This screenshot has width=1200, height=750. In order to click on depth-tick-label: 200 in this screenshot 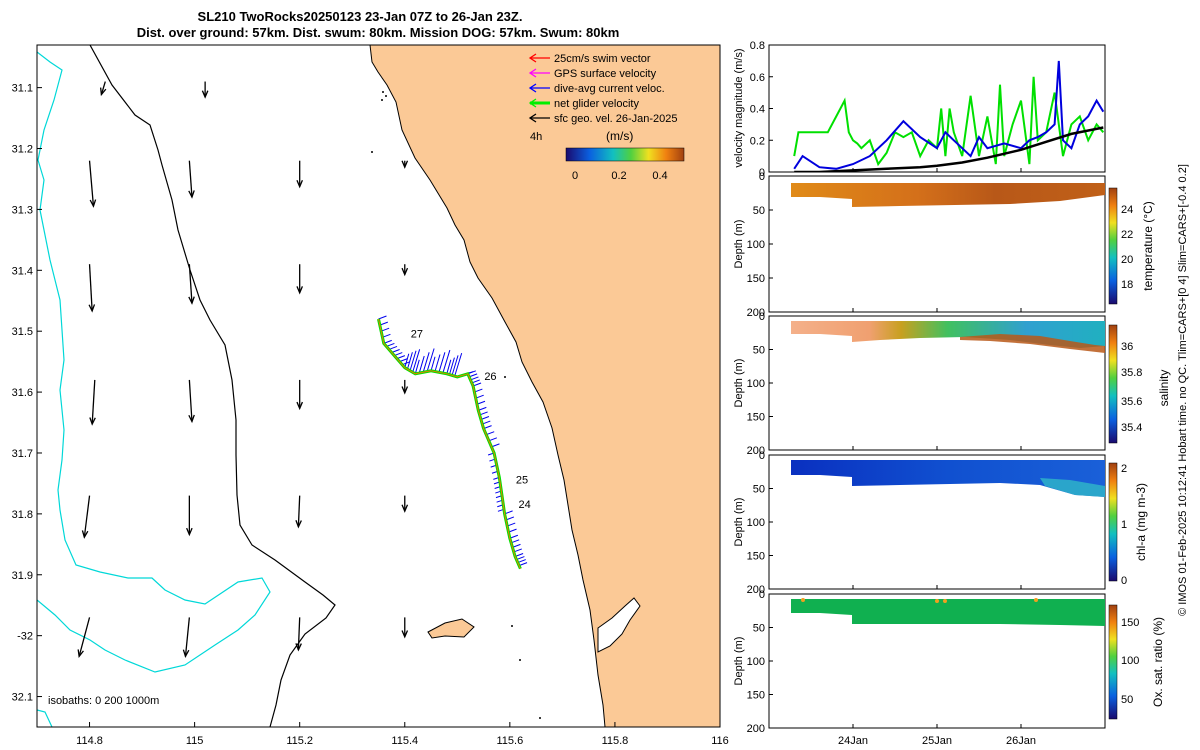, I will do `click(756, 729)`.